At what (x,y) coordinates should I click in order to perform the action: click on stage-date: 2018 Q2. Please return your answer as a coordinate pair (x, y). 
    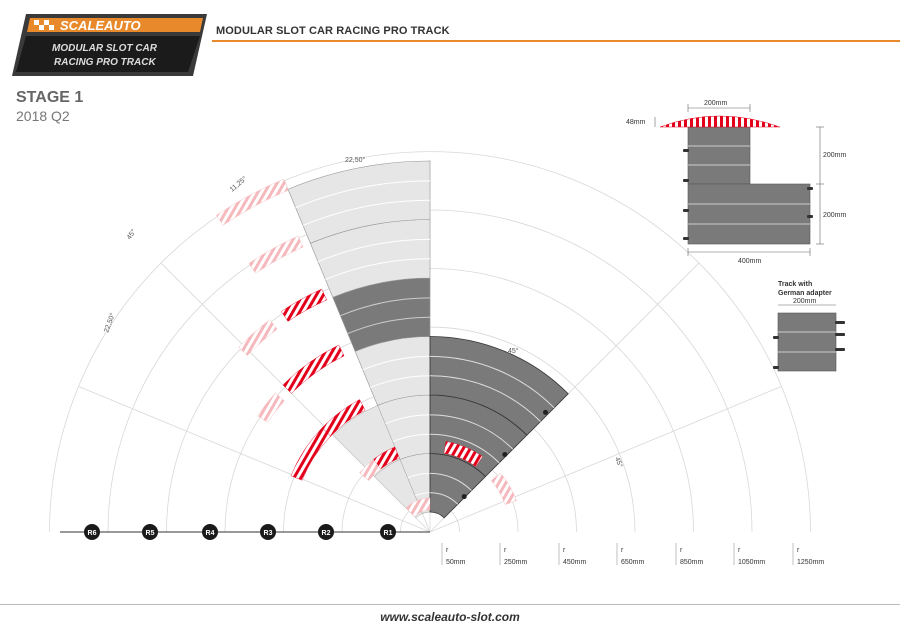
    Looking at the image, I should click on (43, 116).